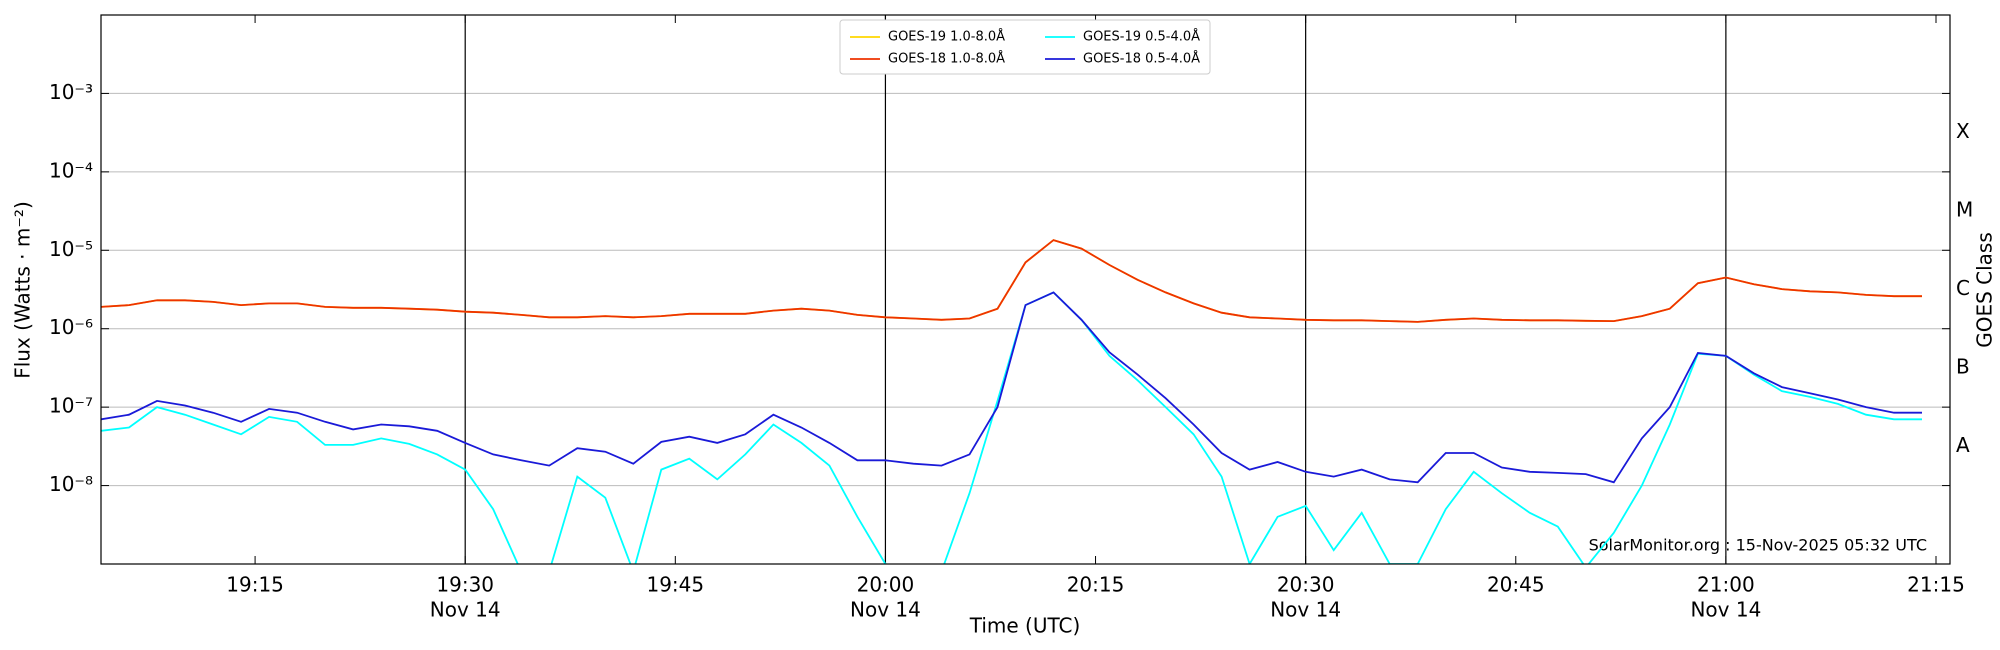 The height and width of the screenshot is (650, 2000). Describe the element at coordinates (1963, 445) in the screenshot. I see `y2-tick-label: A` at that location.